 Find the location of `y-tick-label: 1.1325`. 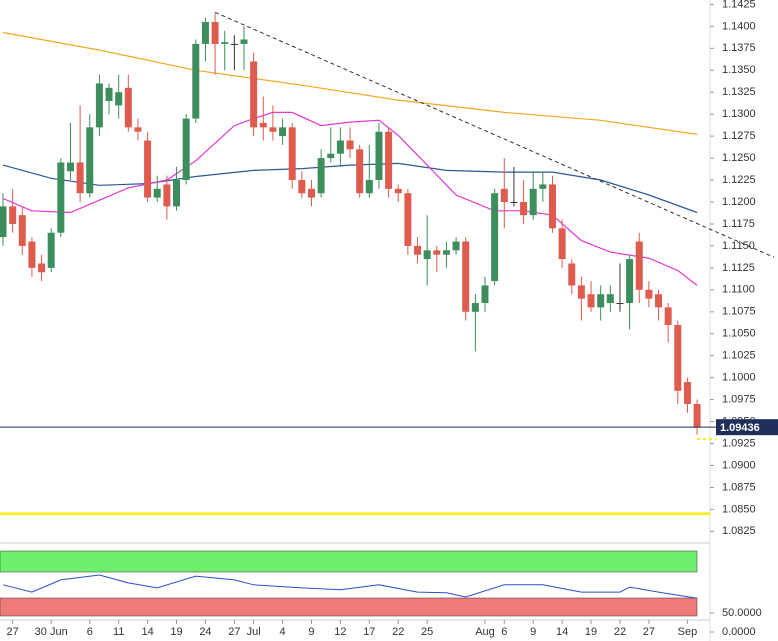

y-tick-label: 1.1325 is located at coordinates (739, 92).